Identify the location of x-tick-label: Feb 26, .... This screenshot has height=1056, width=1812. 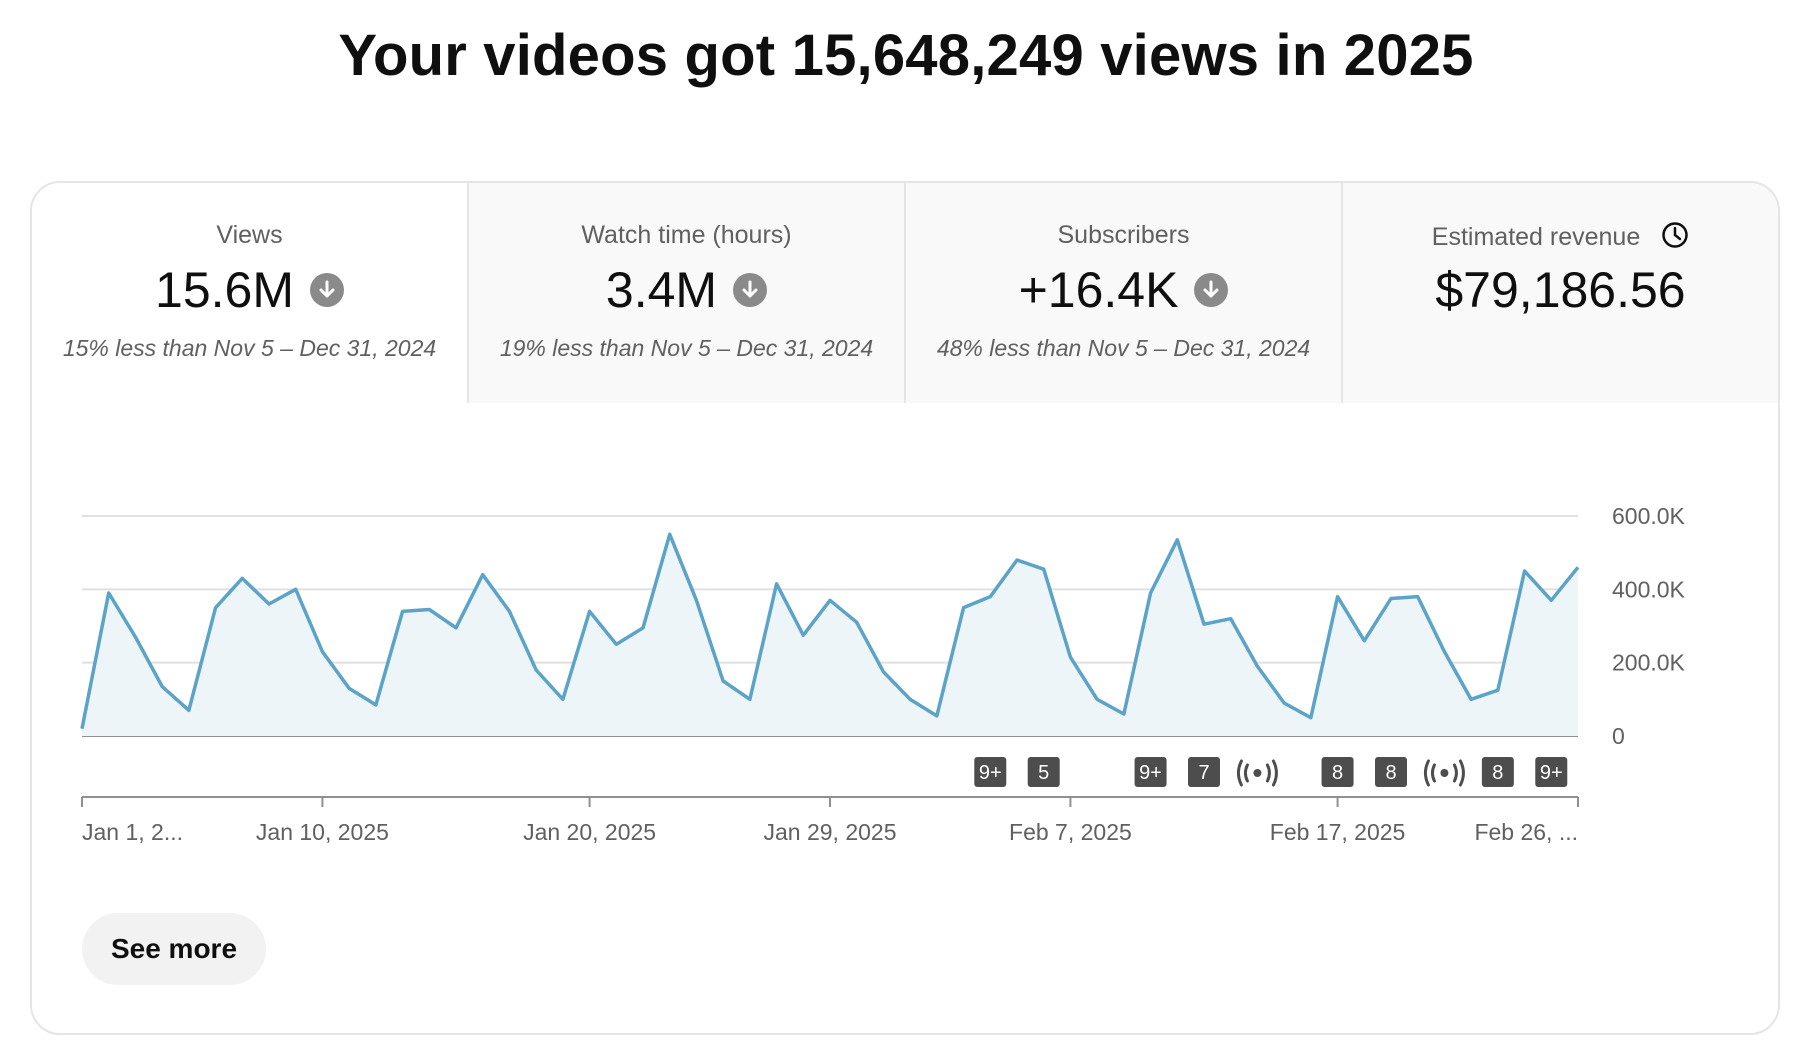
(1526, 831).